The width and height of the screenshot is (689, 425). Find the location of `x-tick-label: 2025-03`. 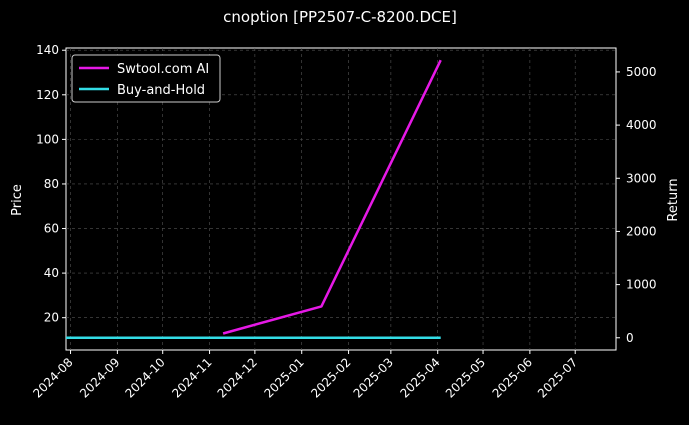

x-tick-label: 2025-03 is located at coordinates (373, 377).